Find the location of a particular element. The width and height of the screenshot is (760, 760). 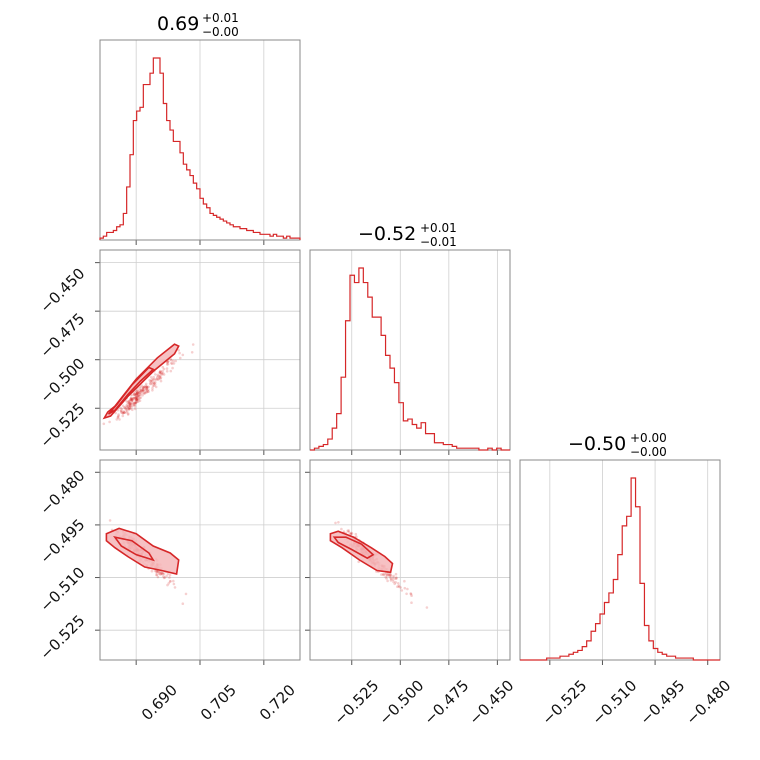

y-tick-label-p2-1: −0.510 is located at coordinates (62, 589).